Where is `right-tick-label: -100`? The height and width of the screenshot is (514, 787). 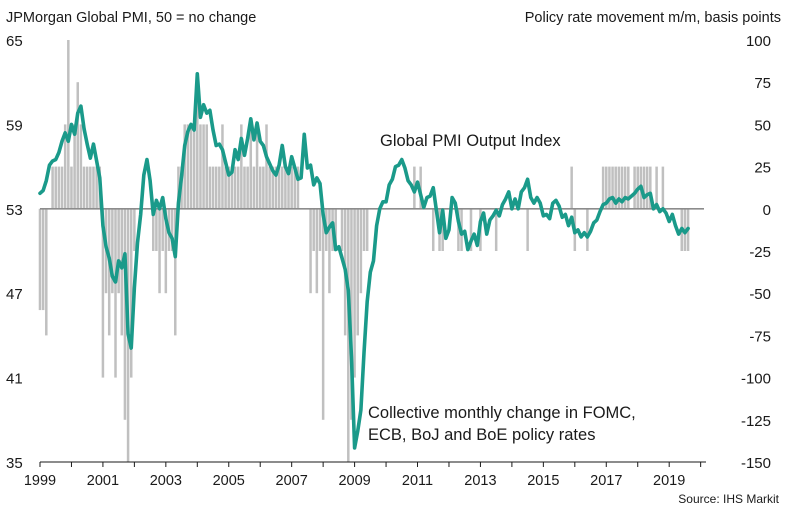
right-tick-label: -100 is located at coordinates (756, 379).